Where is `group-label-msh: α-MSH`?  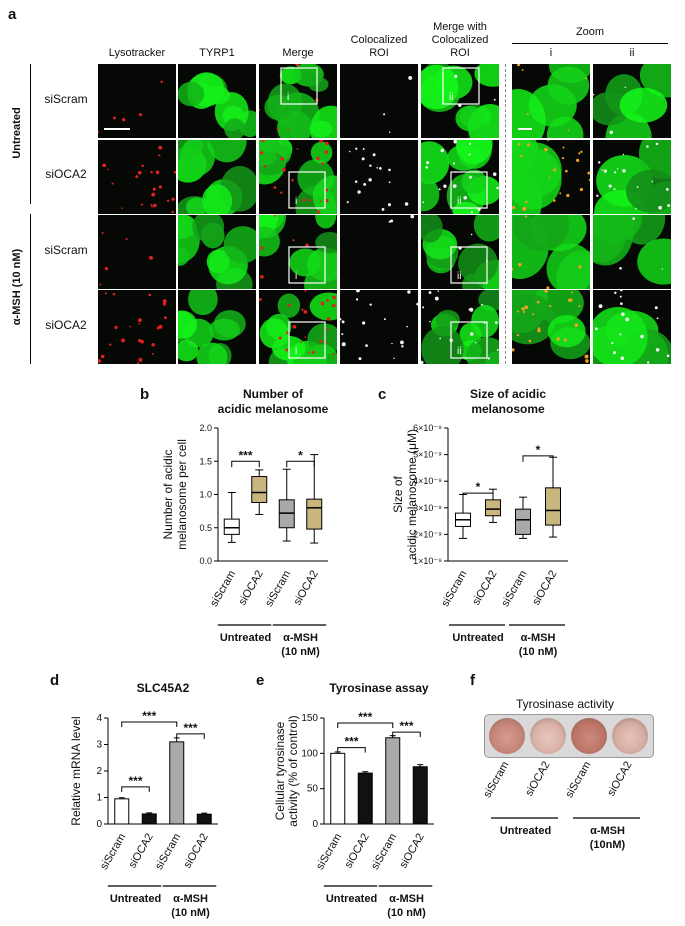 group-label-msh: α-MSH is located at coordinates (607, 831).